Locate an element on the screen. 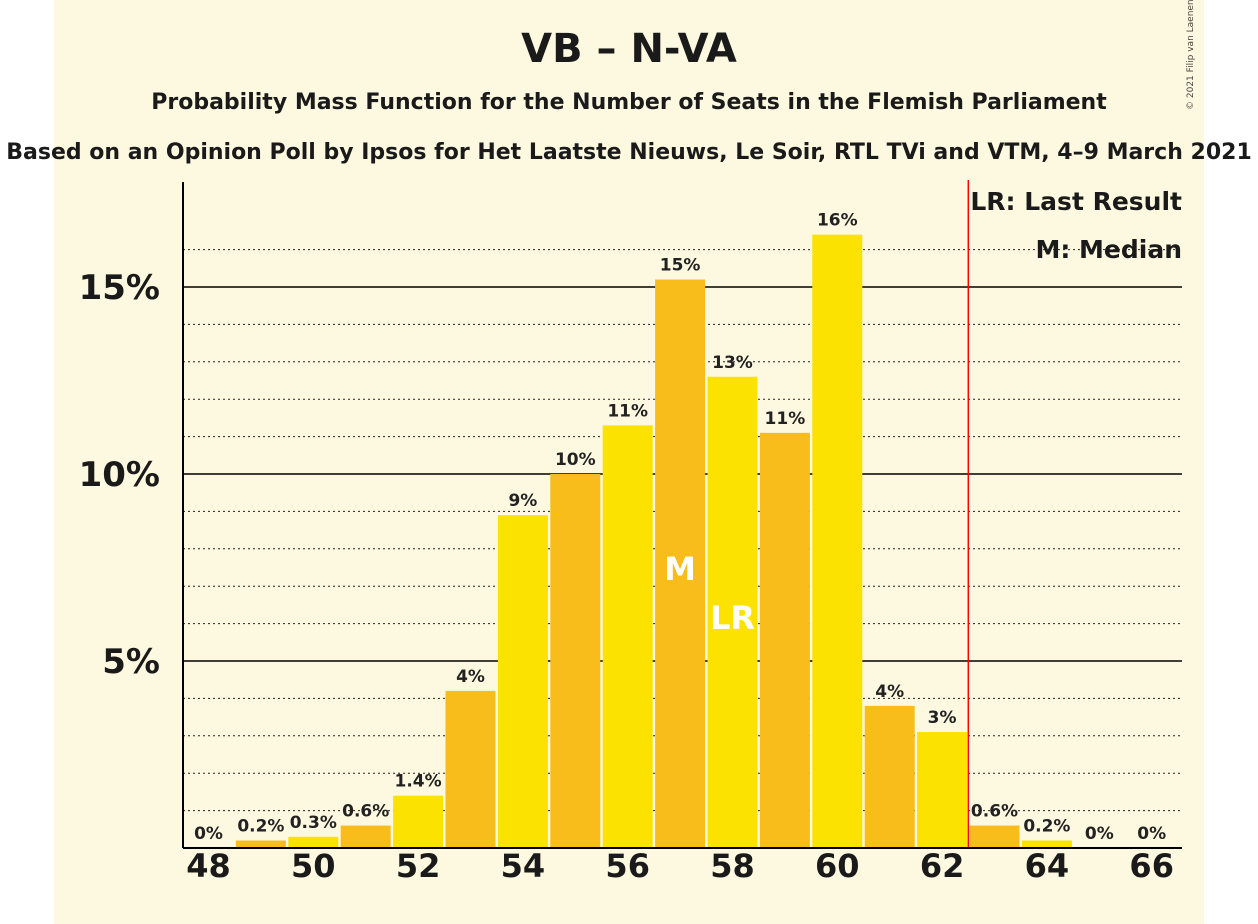 Image resolution: width=1258 pixels, height=924 pixels. data-label: 16% is located at coordinates (837, 221).